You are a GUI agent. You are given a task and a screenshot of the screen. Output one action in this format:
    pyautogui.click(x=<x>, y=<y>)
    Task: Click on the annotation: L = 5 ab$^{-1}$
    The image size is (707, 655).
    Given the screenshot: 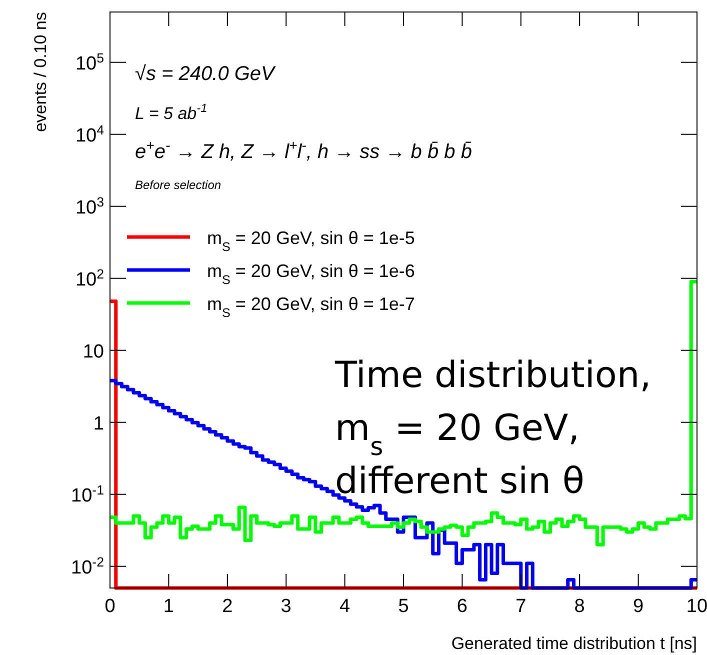 What is the action you would take?
    pyautogui.click(x=171, y=112)
    